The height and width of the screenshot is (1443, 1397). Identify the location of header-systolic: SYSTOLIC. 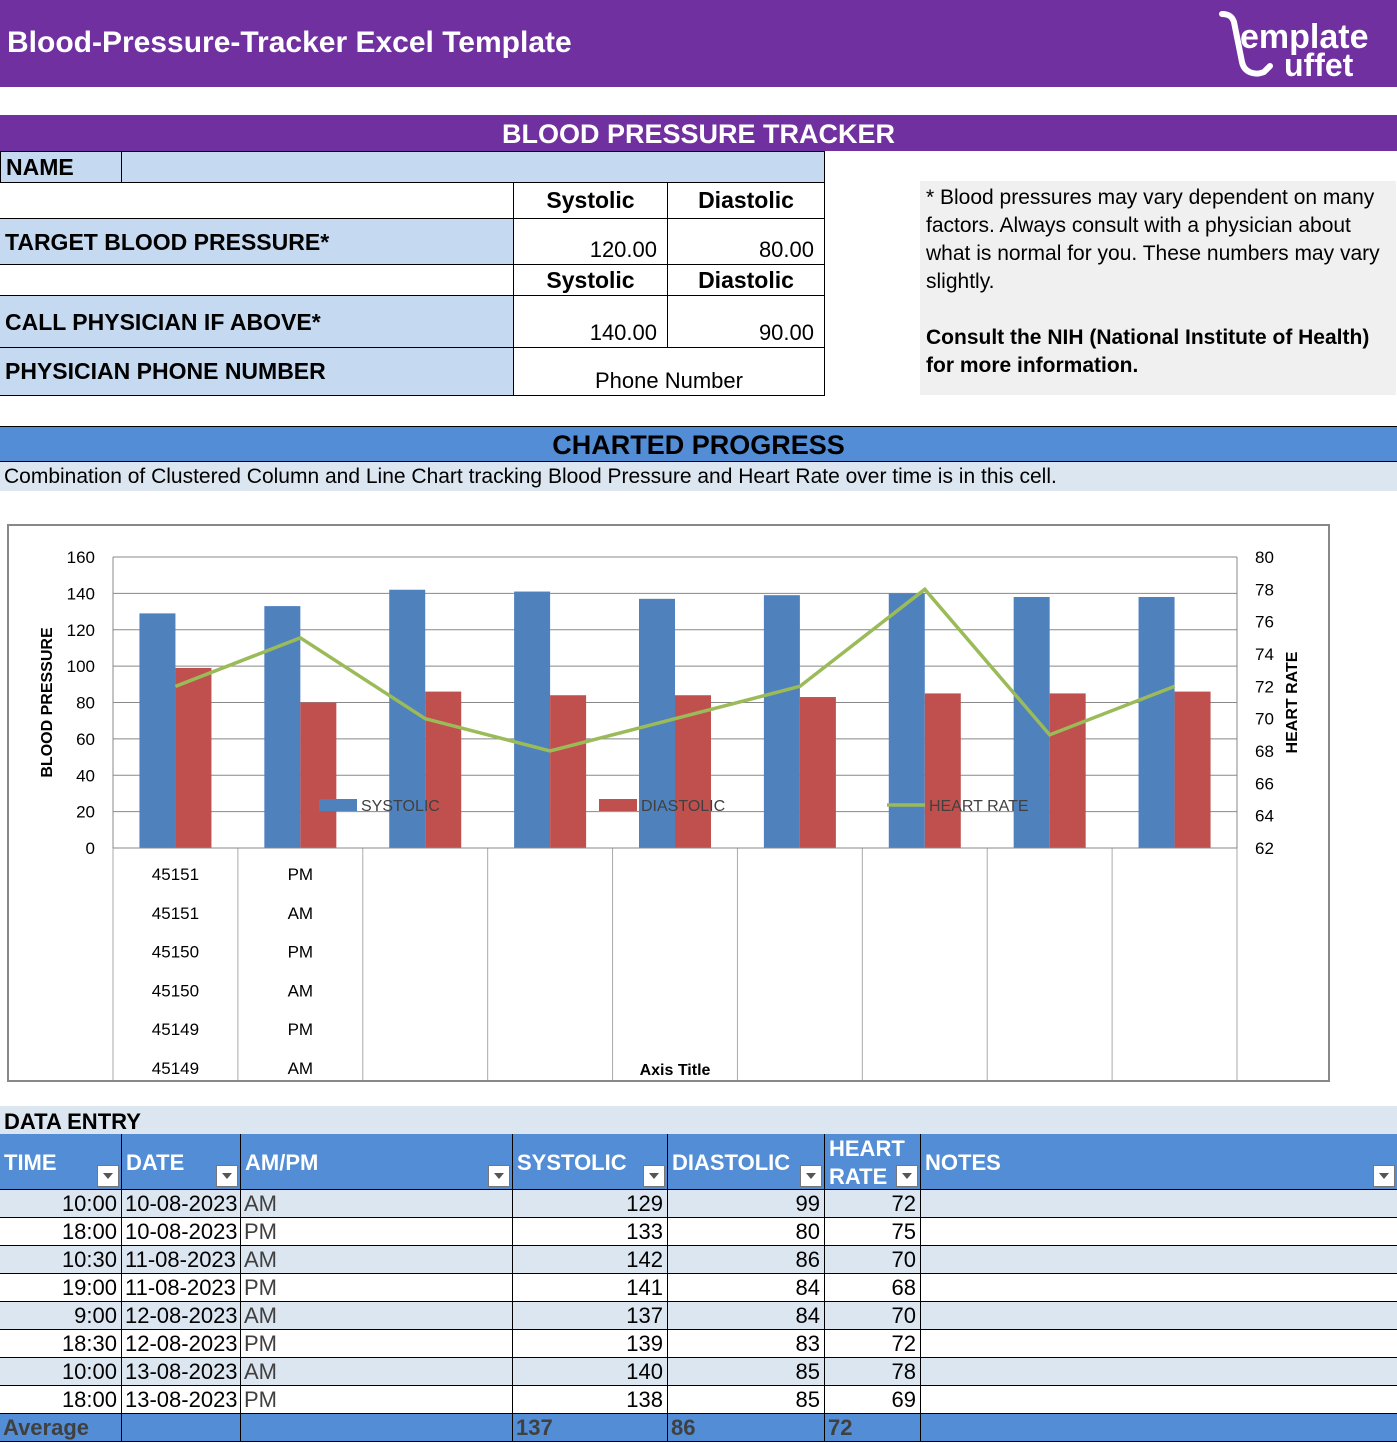
(590, 1162).